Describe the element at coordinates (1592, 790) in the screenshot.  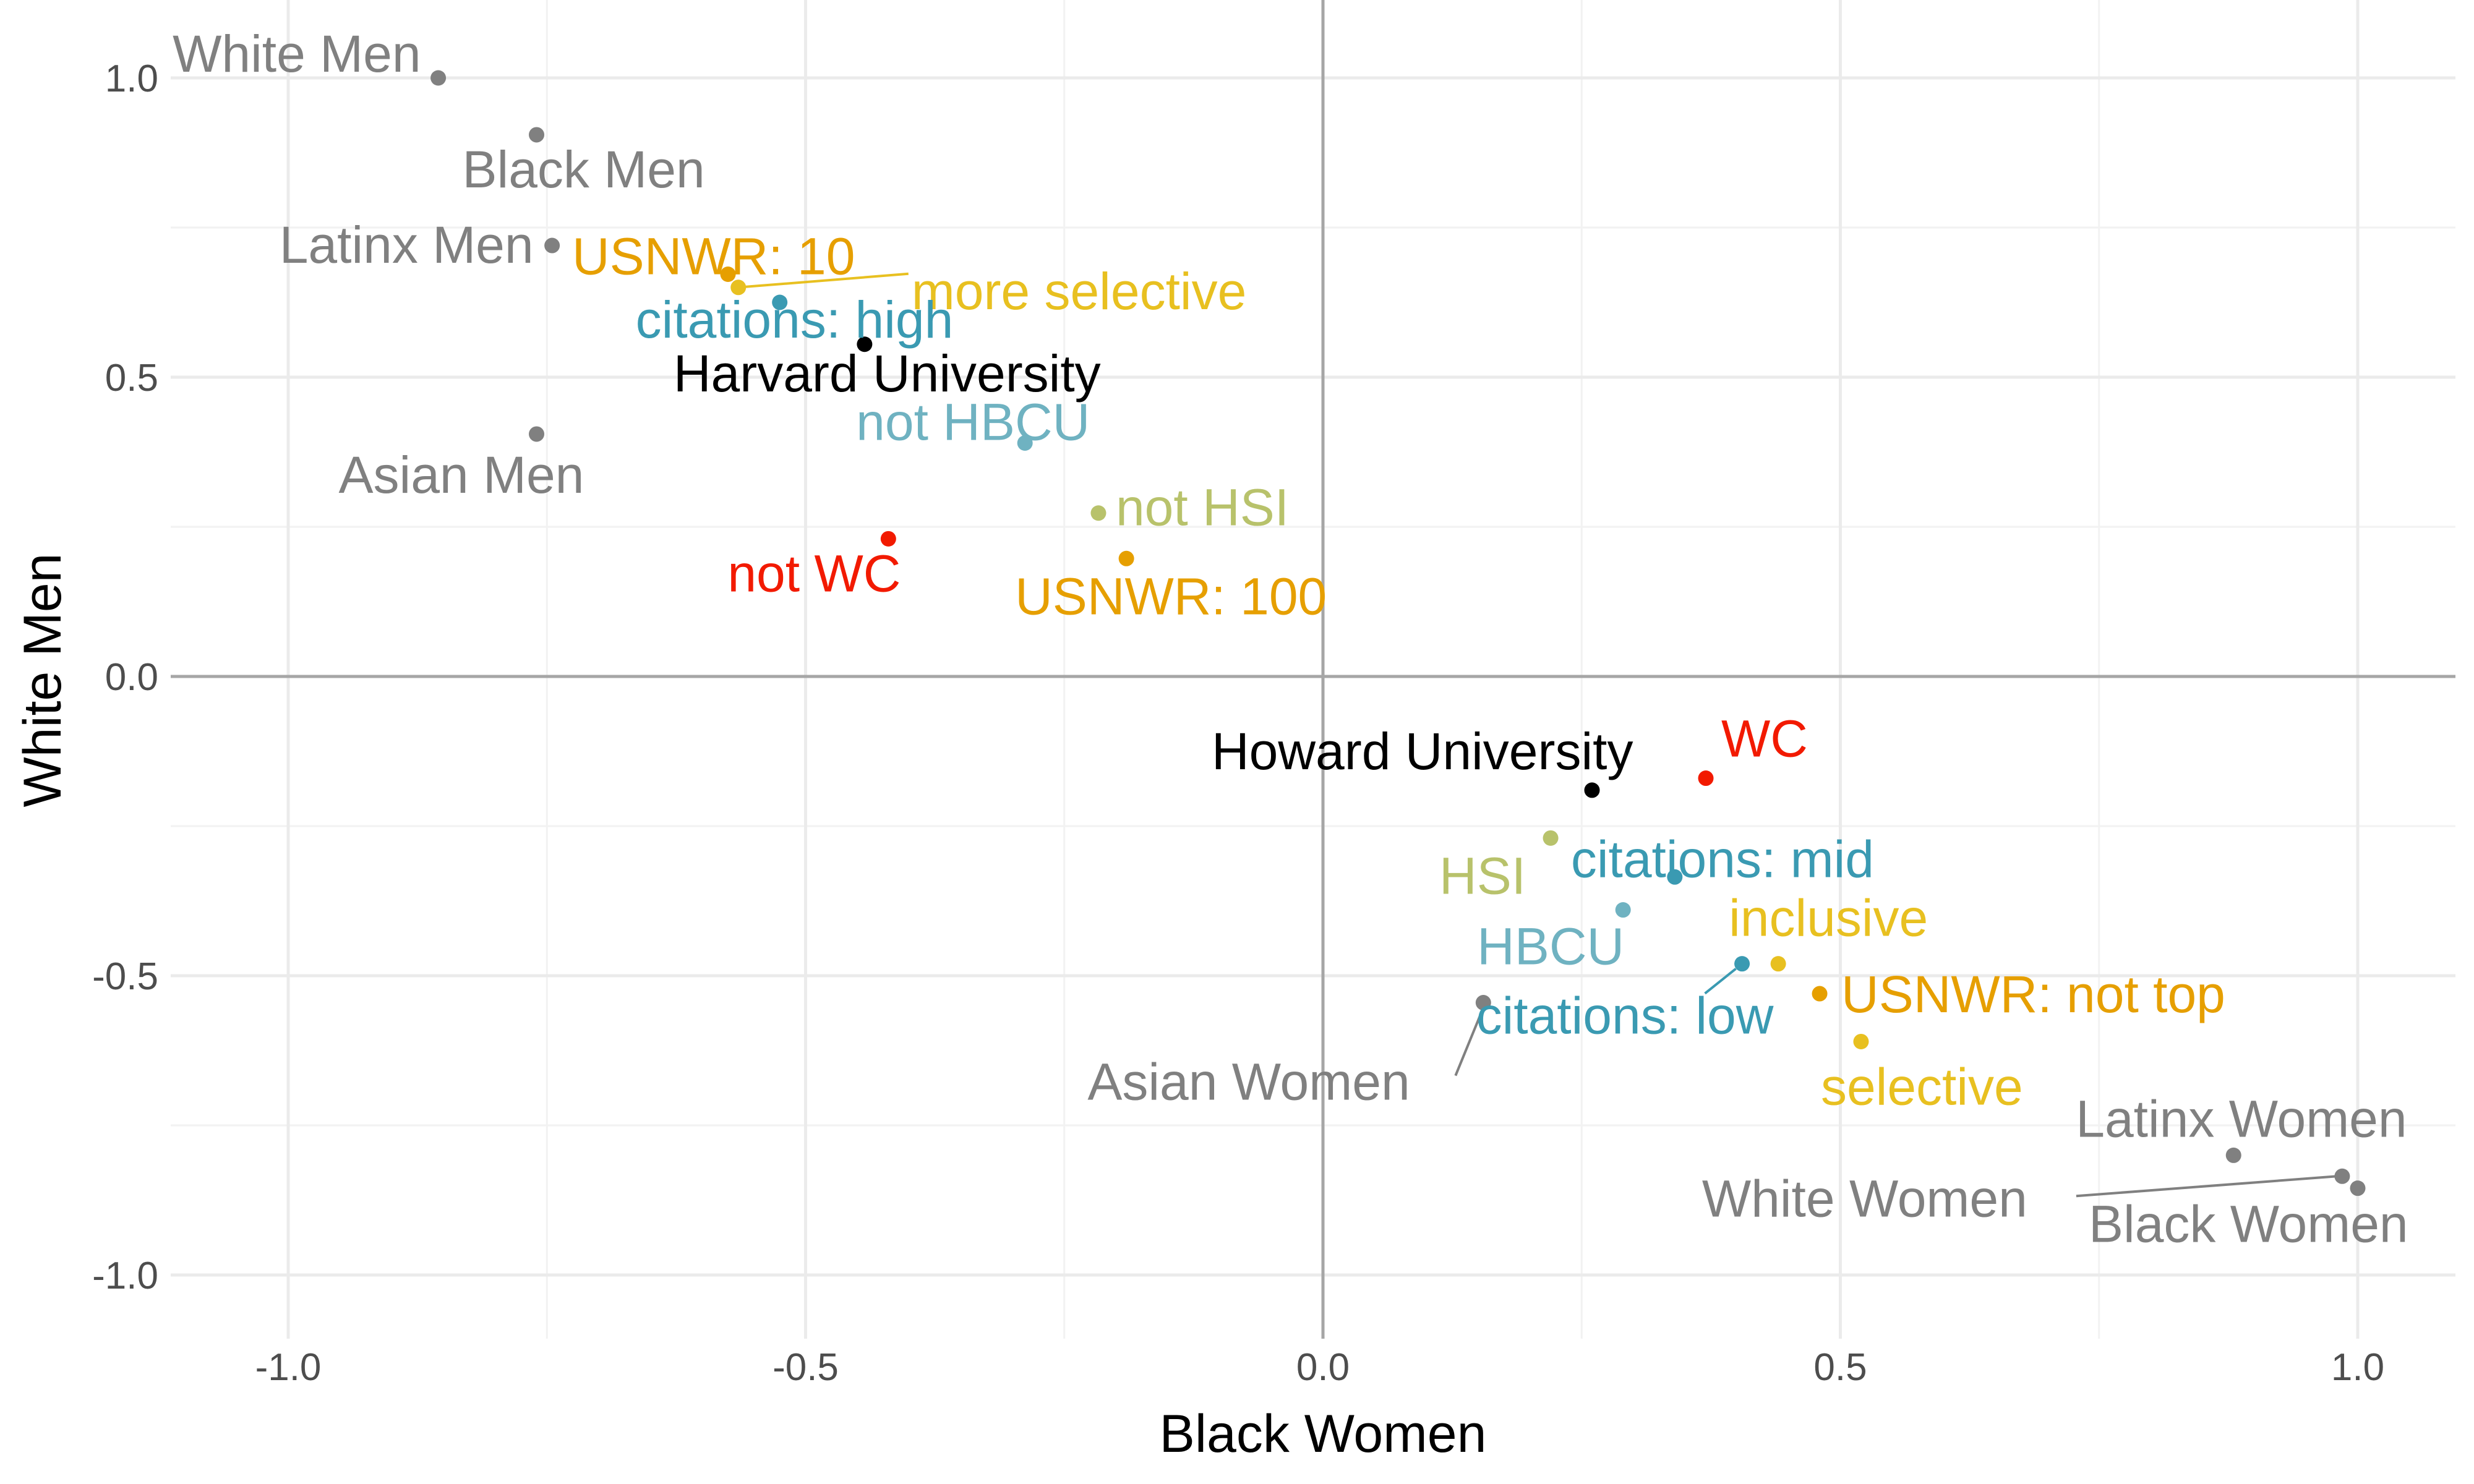
I see `point-howard-university` at that location.